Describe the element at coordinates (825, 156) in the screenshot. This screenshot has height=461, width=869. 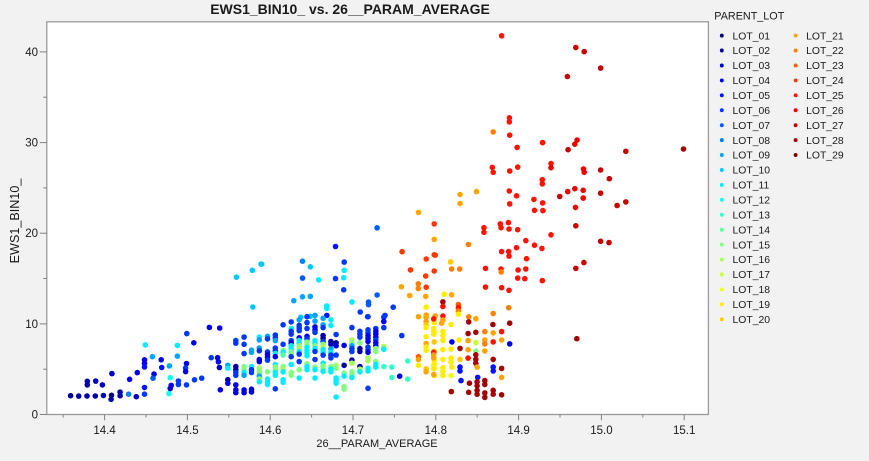
I see `svg-text: LOT_29` at that location.